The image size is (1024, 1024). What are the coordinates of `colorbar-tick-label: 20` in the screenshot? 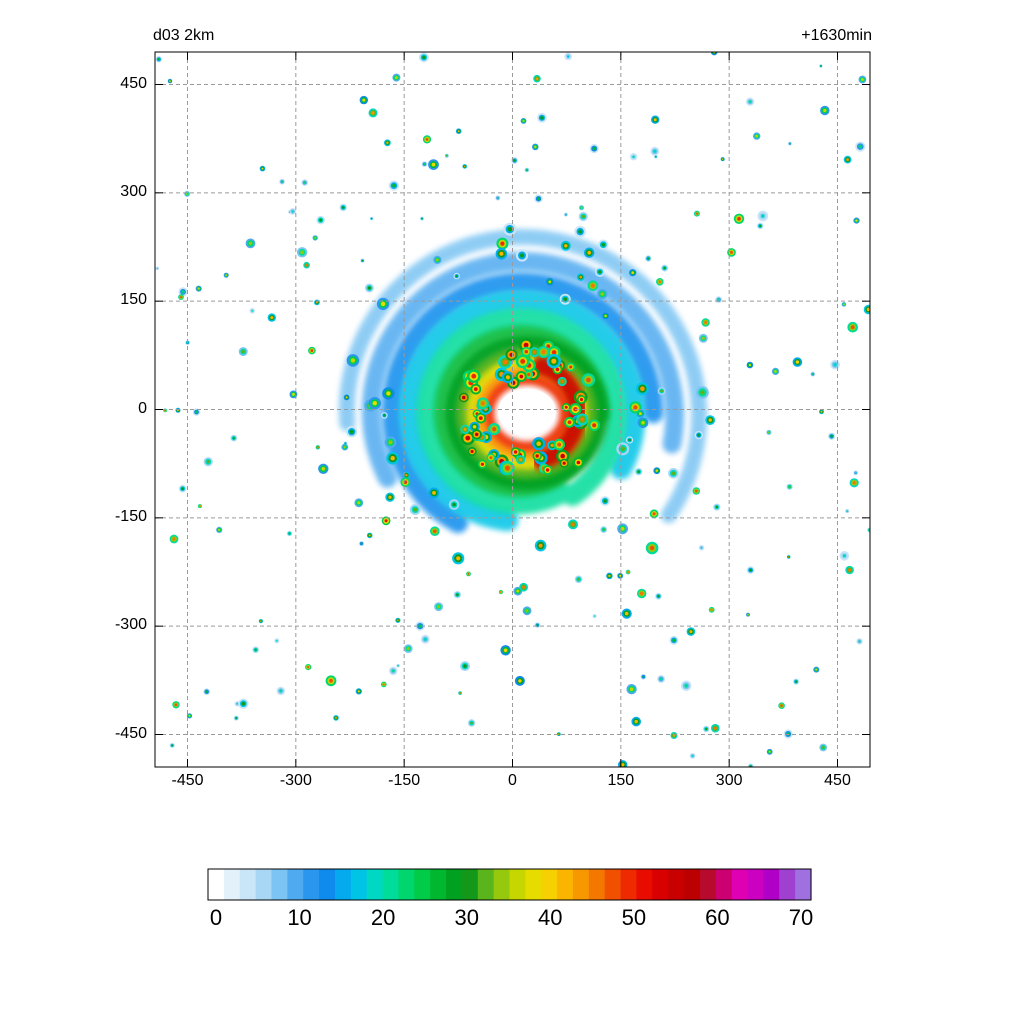 It's located at (383, 917).